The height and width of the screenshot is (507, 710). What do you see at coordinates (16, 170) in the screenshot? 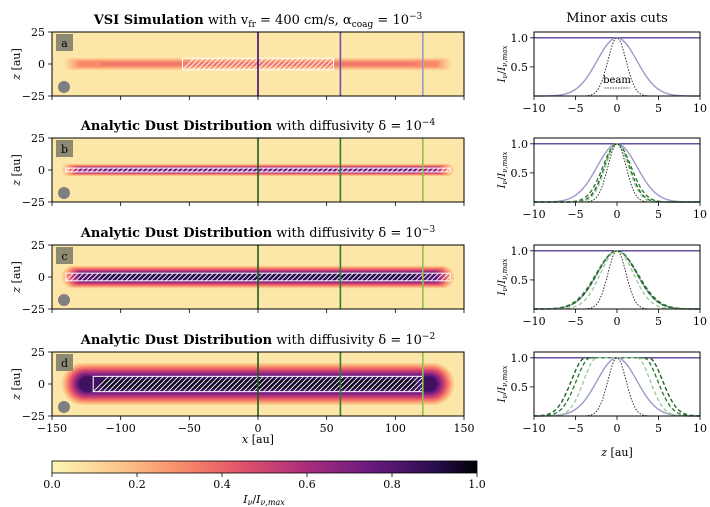
I see `y-axis-label: z [au]` at bounding box center [16, 170].